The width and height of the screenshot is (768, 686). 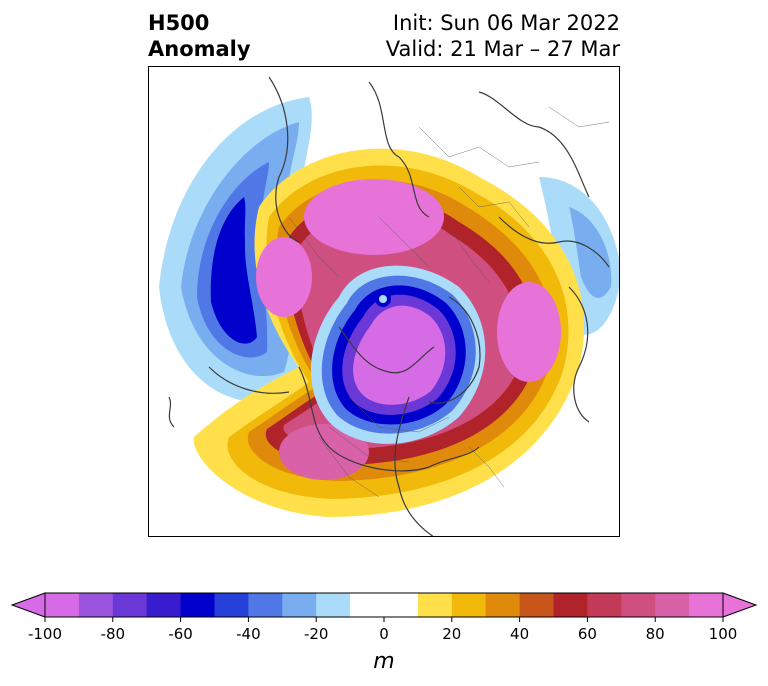 What do you see at coordinates (180, 634) in the screenshot?
I see `colorbar-tick-label: -60` at bounding box center [180, 634].